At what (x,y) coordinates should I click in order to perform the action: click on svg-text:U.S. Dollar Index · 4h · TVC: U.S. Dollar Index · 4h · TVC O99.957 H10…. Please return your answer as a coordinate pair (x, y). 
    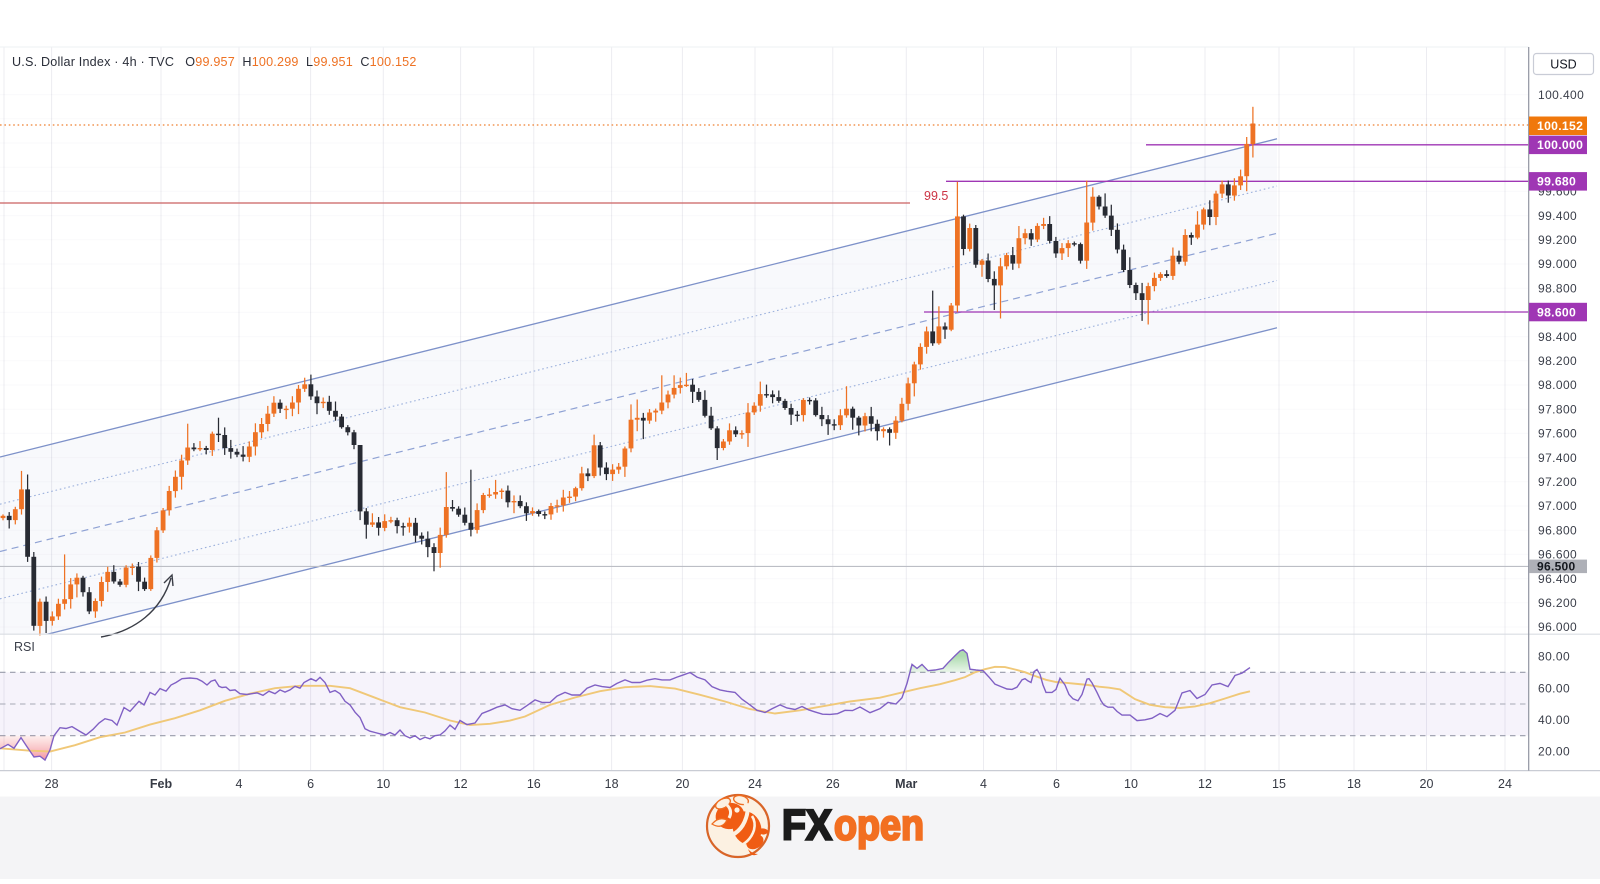
    Looking at the image, I should click on (214, 62).